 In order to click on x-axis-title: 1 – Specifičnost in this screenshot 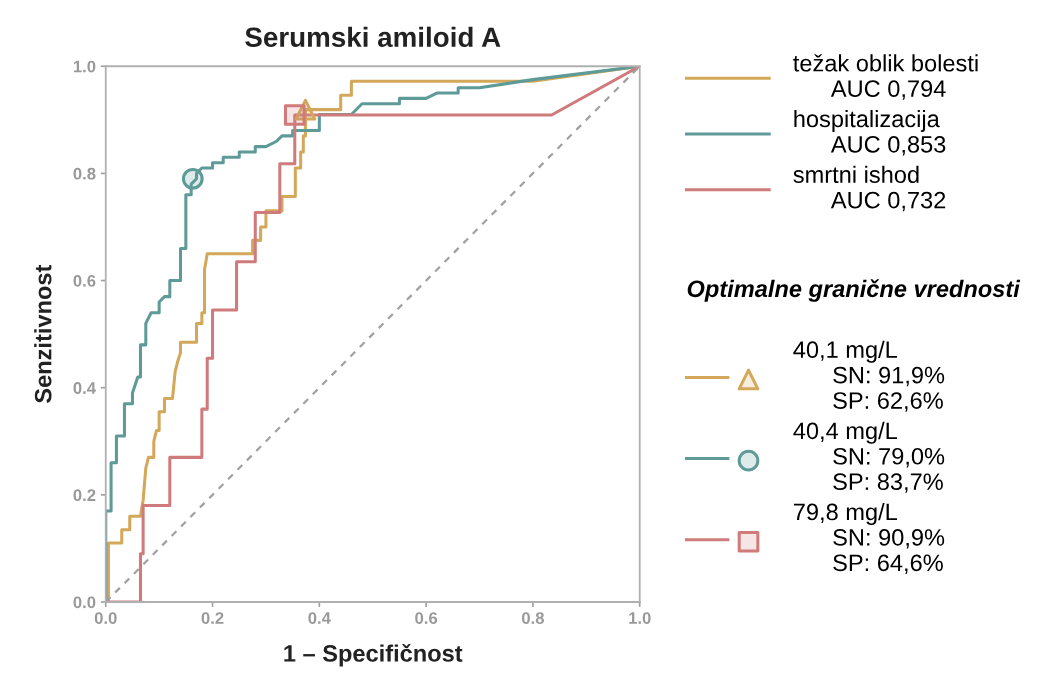, I will do `click(373, 655)`.